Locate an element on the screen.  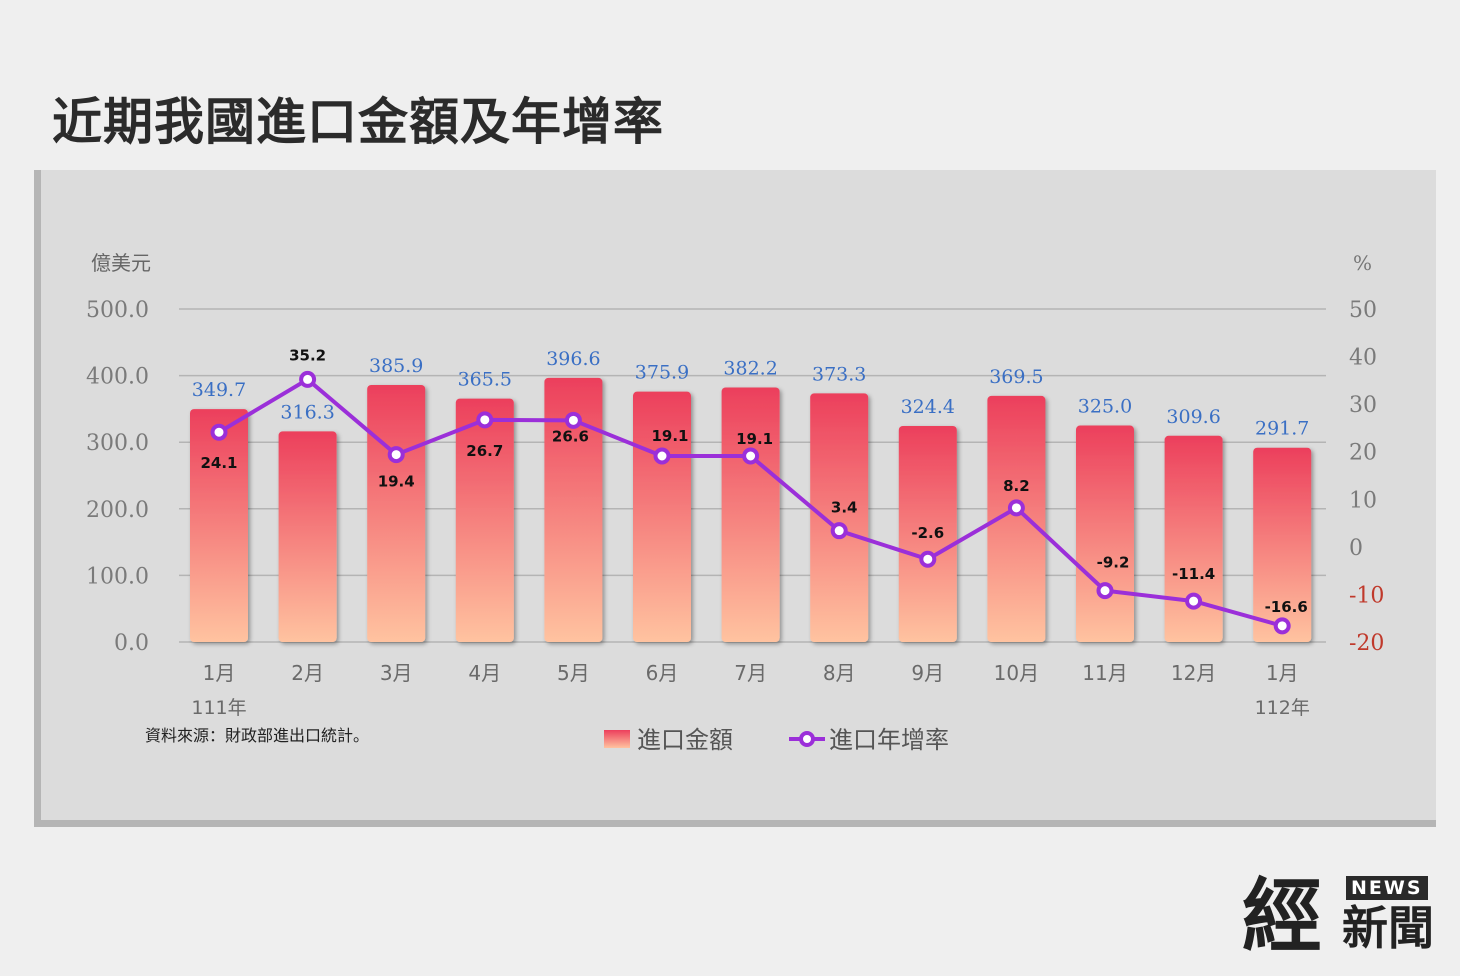
right-axis-tick-label: 40 is located at coordinates (1363, 358).